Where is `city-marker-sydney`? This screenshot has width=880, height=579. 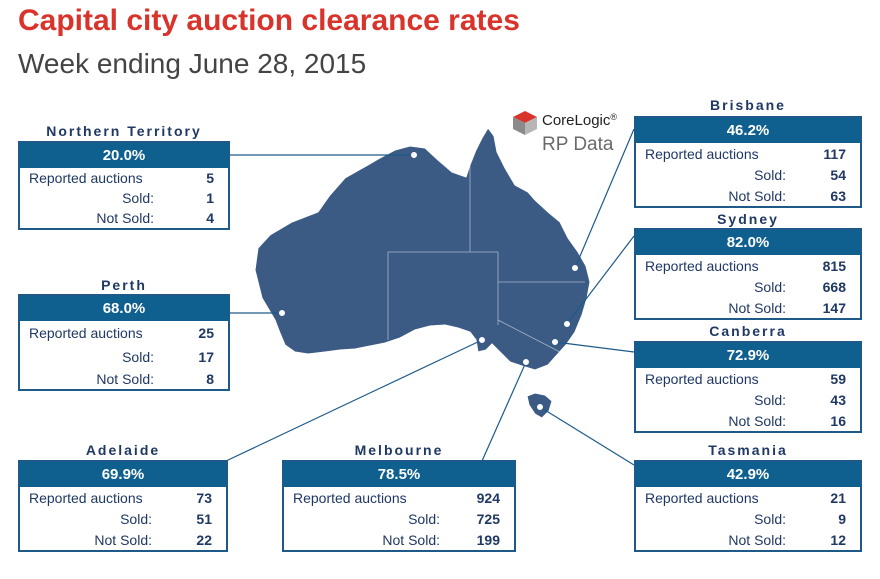 city-marker-sydney is located at coordinates (567, 324).